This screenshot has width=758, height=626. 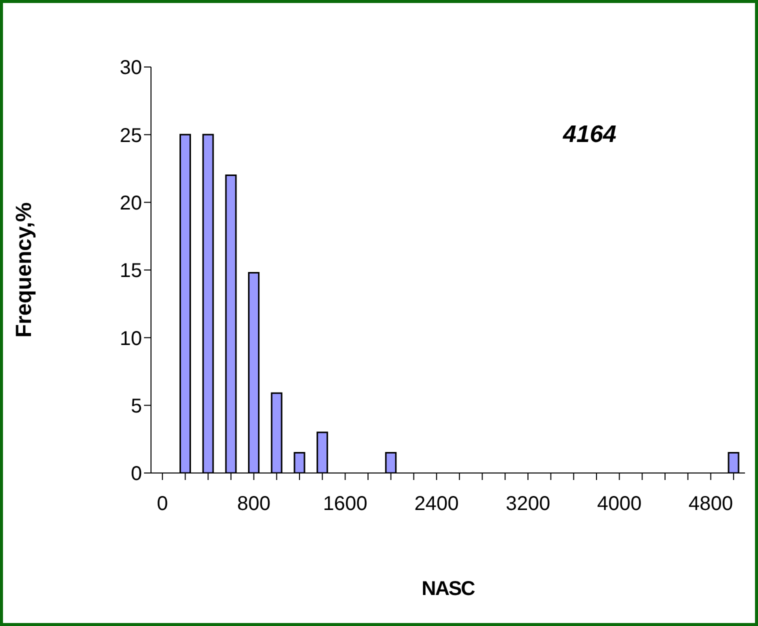 What do you see at coordinates (448, 589) in the screenshot?
I see `x-axis-title: NASC` at bounding box center [448, 589].